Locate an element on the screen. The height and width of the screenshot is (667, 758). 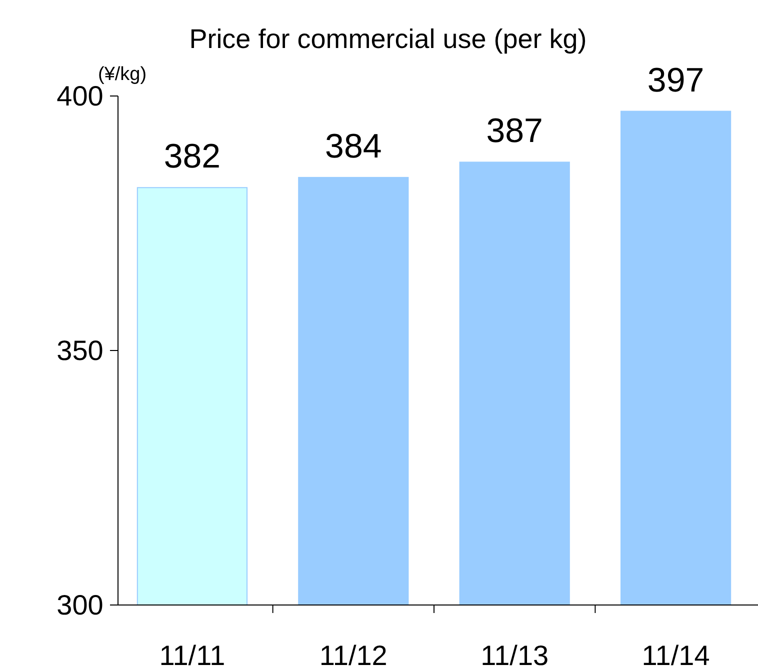
y-tick-label: 300 is located at coordinates (80, 605).